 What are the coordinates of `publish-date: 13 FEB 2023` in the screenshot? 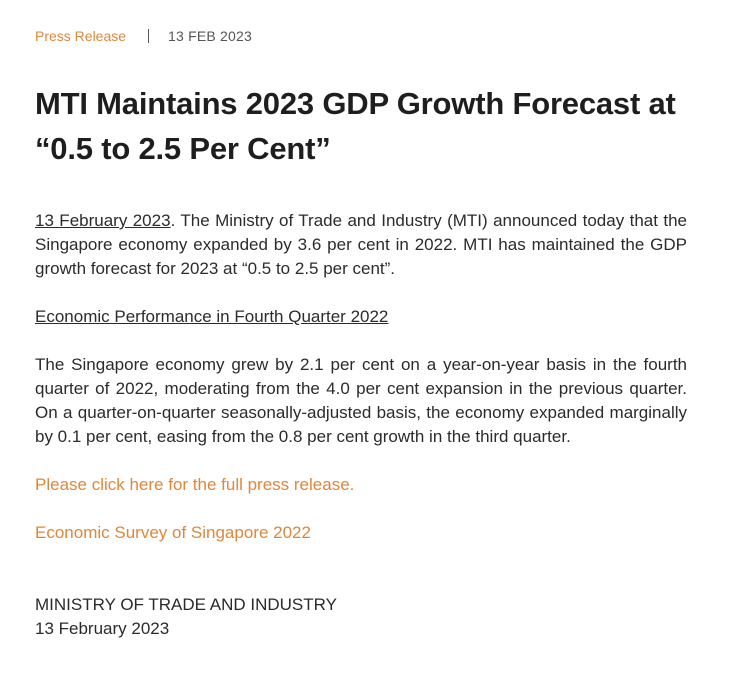 It's located at (210, 36).